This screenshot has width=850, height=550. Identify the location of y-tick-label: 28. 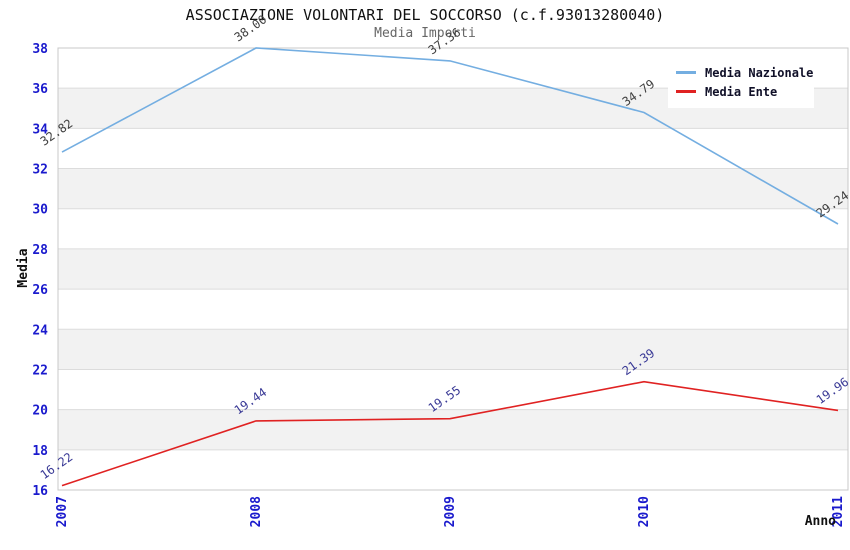
(40, 250).